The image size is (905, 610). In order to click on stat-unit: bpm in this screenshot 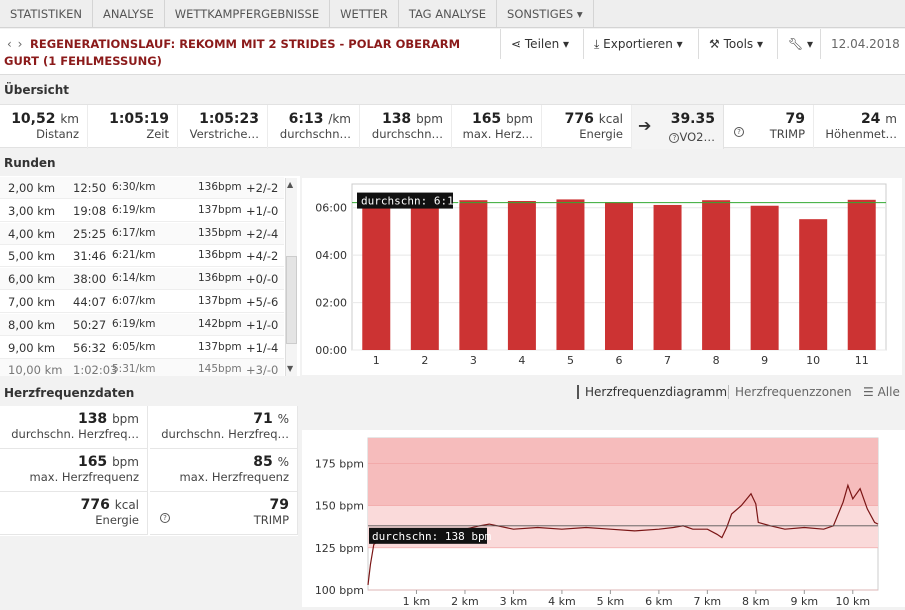, I will do `click(125, 419)`.